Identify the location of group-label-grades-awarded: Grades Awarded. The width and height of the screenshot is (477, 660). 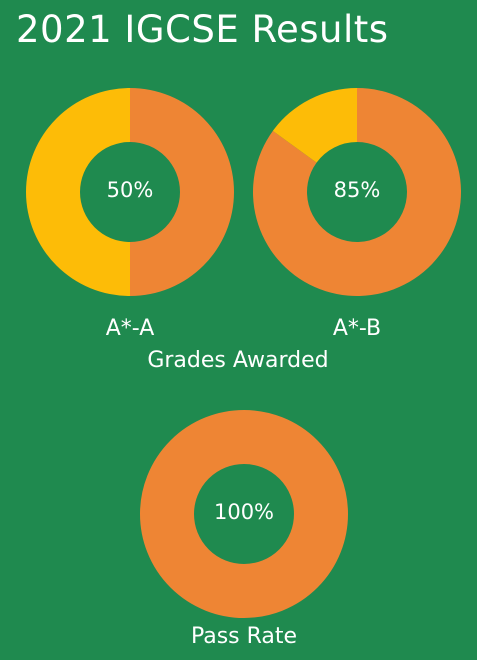
(238, 360).